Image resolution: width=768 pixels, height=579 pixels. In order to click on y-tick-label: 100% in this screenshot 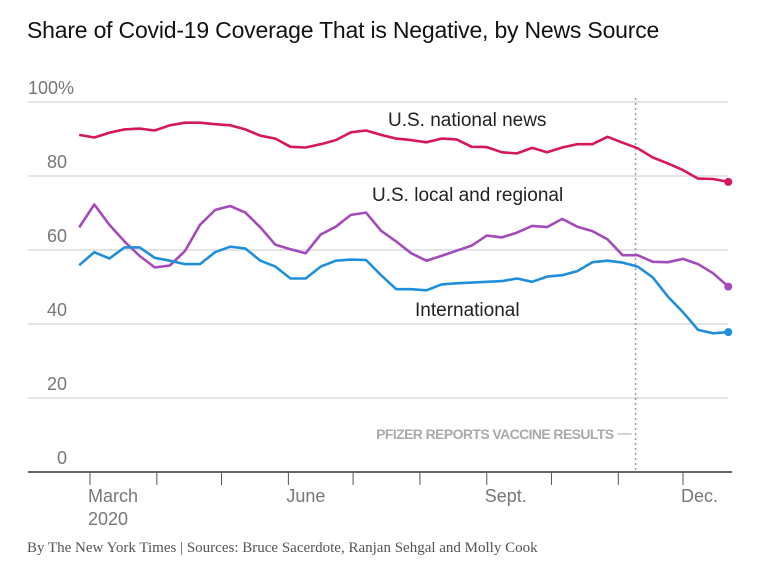, I will do `click(51, 88)`.